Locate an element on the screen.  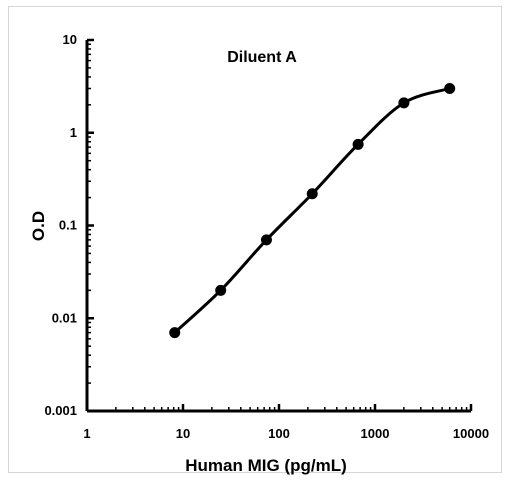
y-tick-label: 0.001 is located at coordinates (60, 410).